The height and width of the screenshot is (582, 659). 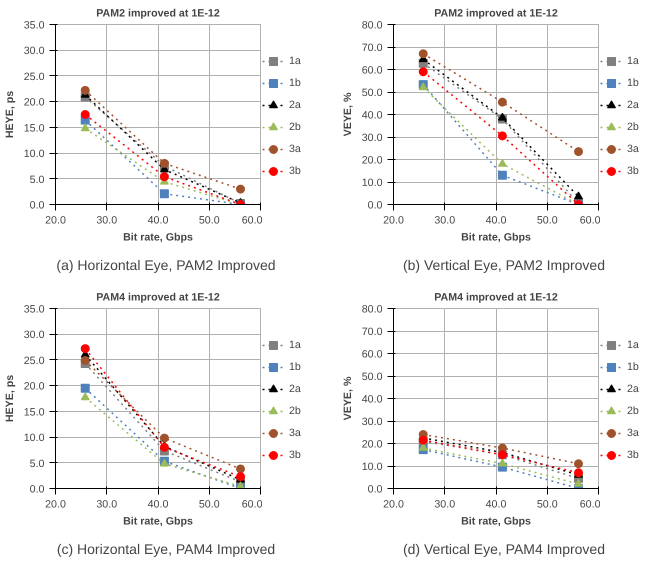 What do you see at coordinates (166, 265) in the screenshot?
I see `text: (a) Horizontal Eye, PAM2 Improved` at bounding box center [166, 265].